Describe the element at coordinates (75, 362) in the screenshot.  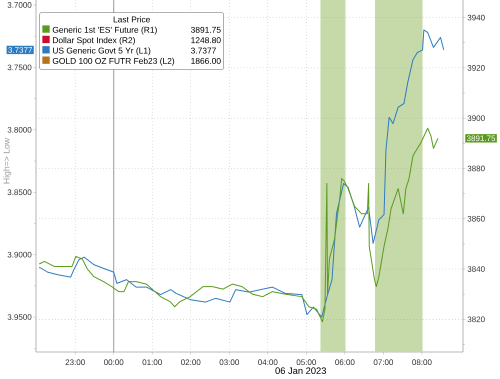
I see `x-tick-label: 23:00` at that location.